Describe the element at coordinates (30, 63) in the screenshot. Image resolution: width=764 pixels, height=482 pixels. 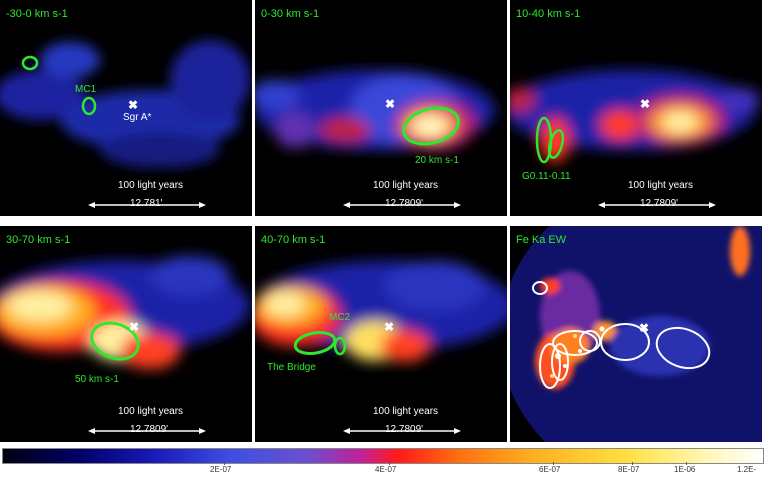
I see `region-ellipse` at that location.